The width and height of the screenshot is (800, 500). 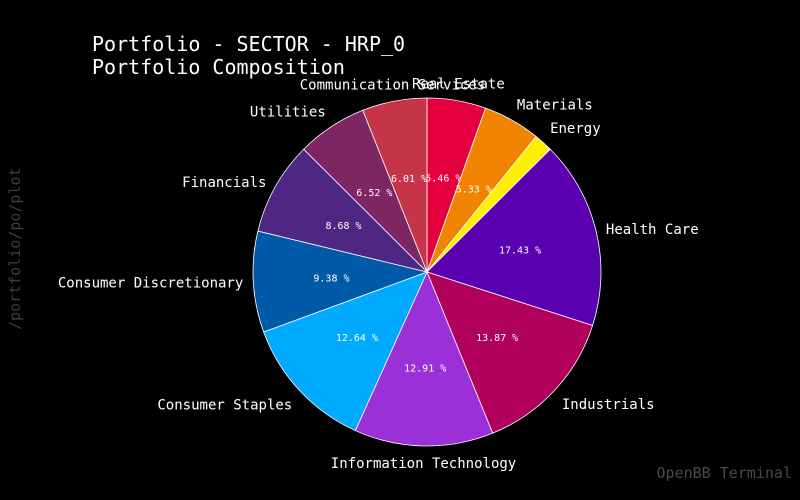 What do you see at coordinates (218, 67) in the screenshot?
I see `chart-title-line-2: Portfolio Composition` at bounding box center [218, 67].